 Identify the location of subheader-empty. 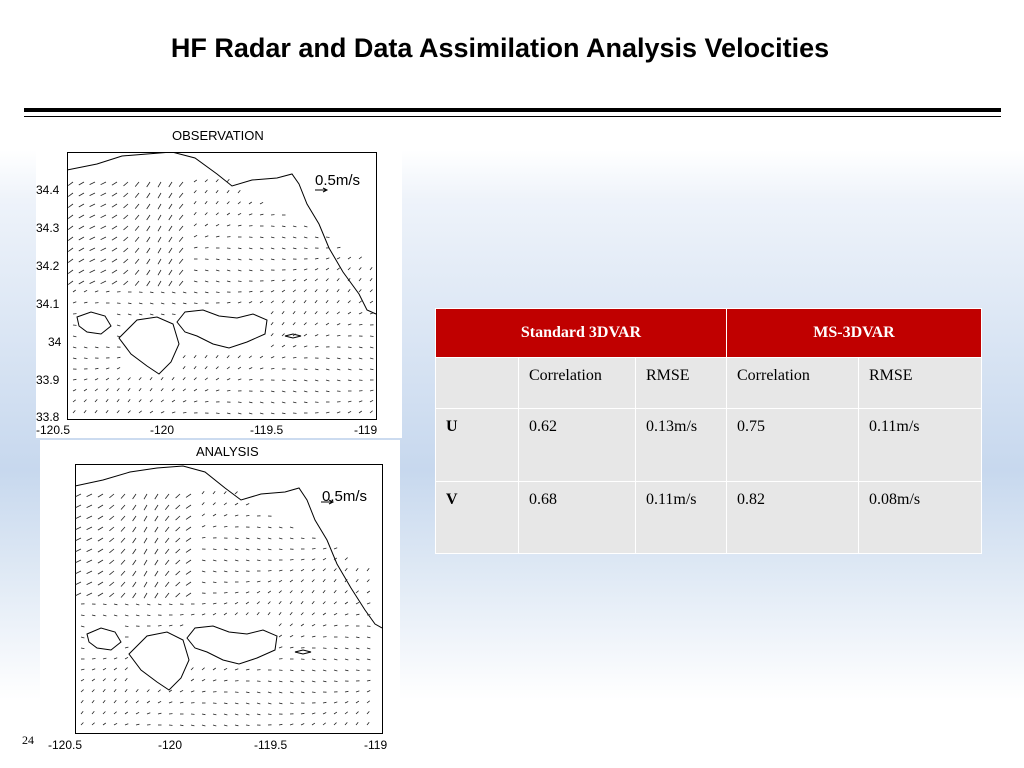
(477, 383).